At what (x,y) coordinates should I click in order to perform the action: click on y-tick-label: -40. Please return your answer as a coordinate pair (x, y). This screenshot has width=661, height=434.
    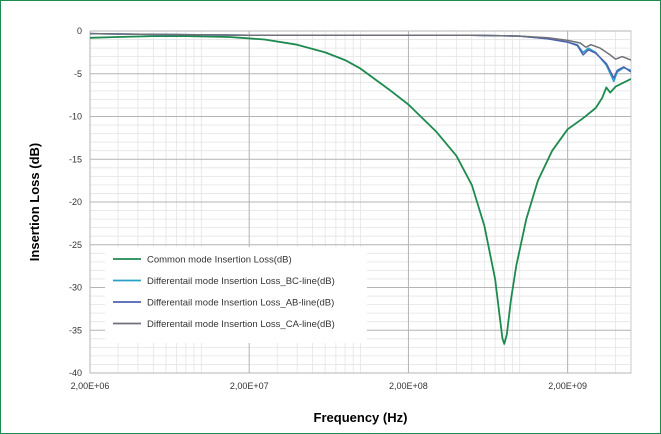
    Looking at the image, I should click on (75, 373).